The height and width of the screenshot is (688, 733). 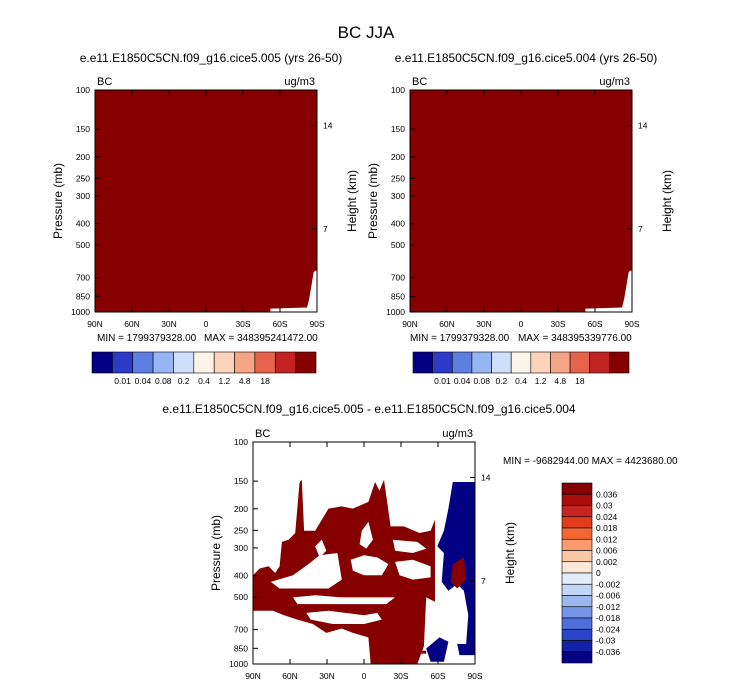 What do you see at coordinates (606, 641) in the screenshot?
I see `colorbar-label: -0.03` at bounding box center [606, 641].